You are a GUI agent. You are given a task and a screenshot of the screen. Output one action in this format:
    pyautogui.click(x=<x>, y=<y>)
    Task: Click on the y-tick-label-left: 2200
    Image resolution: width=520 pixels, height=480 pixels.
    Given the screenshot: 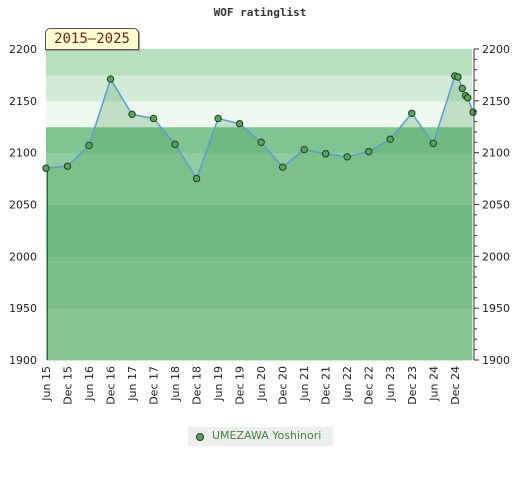 What is the action you would take?
    pyautogui.click(x=23, y=49)
    